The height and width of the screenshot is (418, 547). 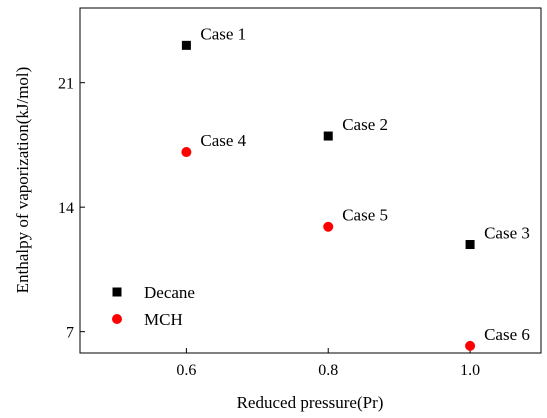 What do you see at coordinates (66, 84) in the screenshot?
I see `y-tick-label: 21` at bounding box center [66, 84].